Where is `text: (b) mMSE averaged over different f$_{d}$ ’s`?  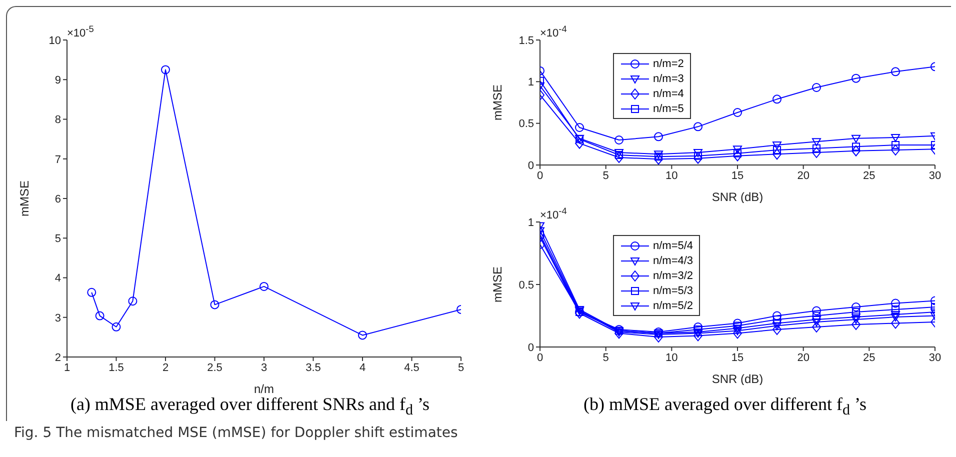
text: (b) mMSE averaged over different f$_{d}$ ’s is located at coordinates (725, 407).